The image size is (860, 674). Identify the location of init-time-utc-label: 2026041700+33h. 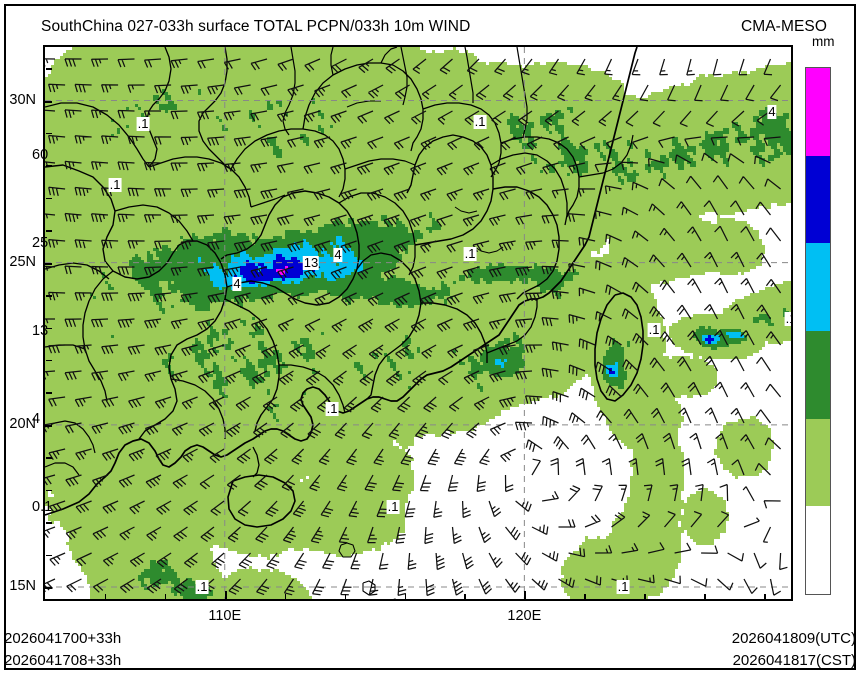
(63, 638).